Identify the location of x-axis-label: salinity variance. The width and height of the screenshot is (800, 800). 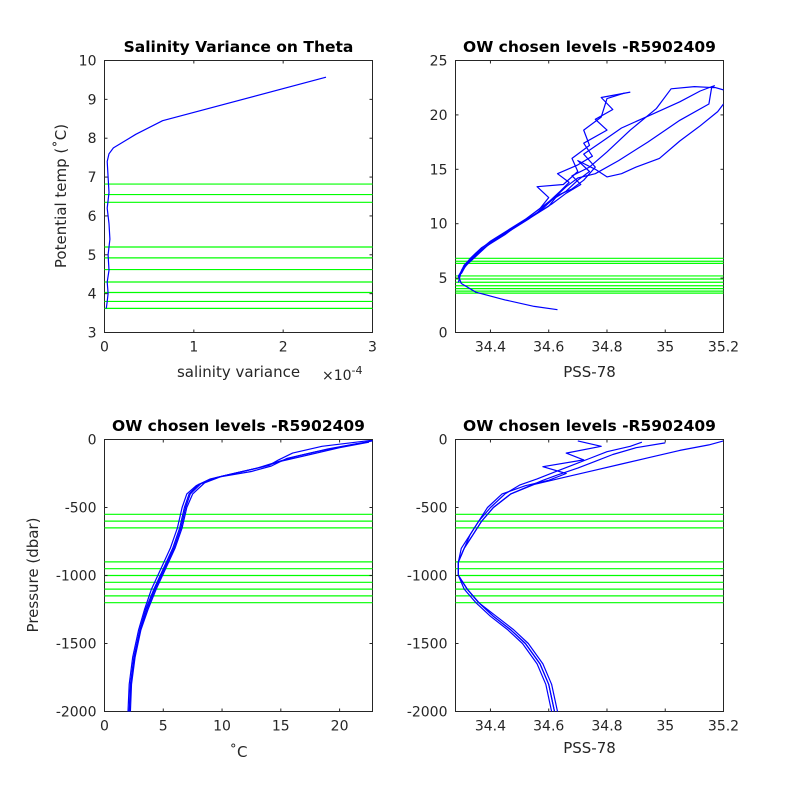
(238, 372).